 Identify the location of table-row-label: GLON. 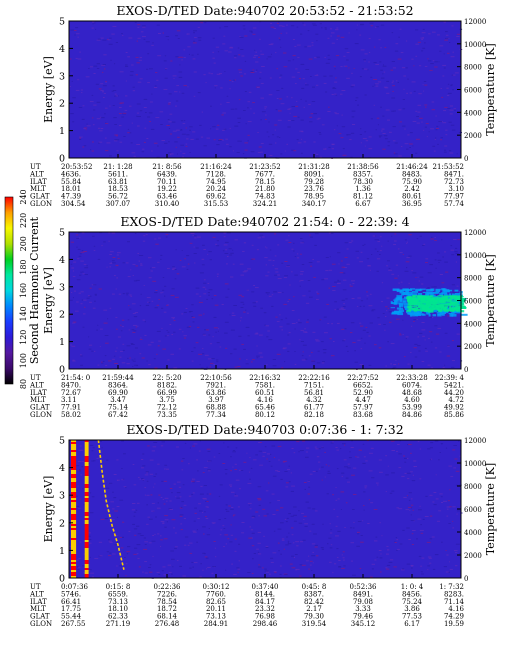
(41, 624).